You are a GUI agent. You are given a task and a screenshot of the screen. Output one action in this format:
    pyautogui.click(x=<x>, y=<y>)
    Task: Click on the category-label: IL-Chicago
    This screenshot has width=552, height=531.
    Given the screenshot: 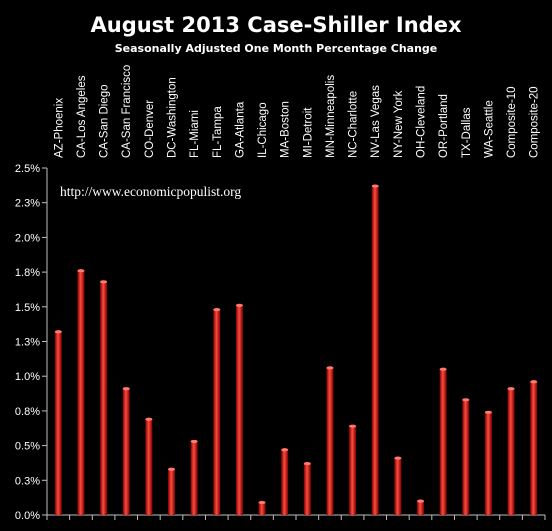 What is the action you would take?
    pyautogui.click(x=263, y=130)
    